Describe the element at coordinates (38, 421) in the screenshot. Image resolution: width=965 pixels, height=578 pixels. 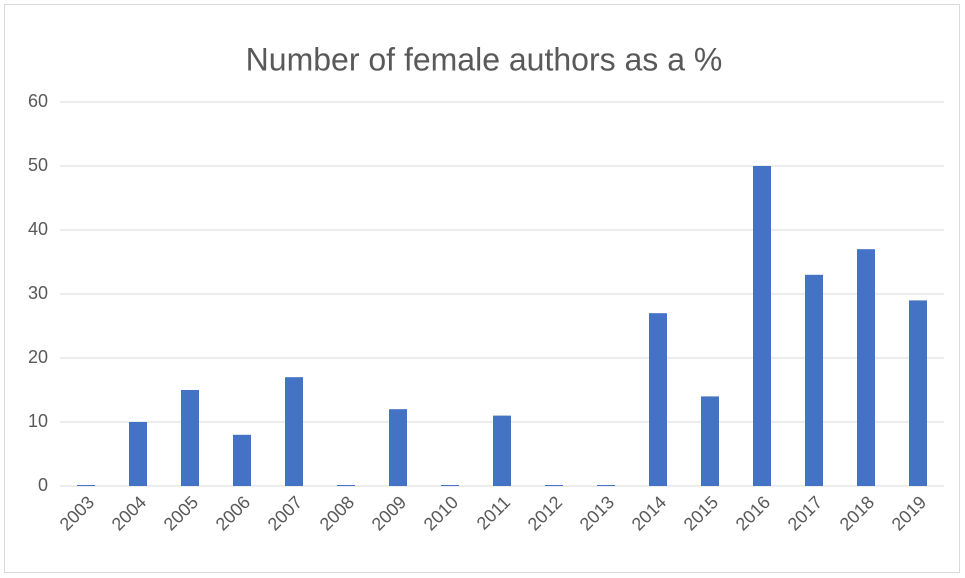
I see `y-tick-label: 10` at that location.